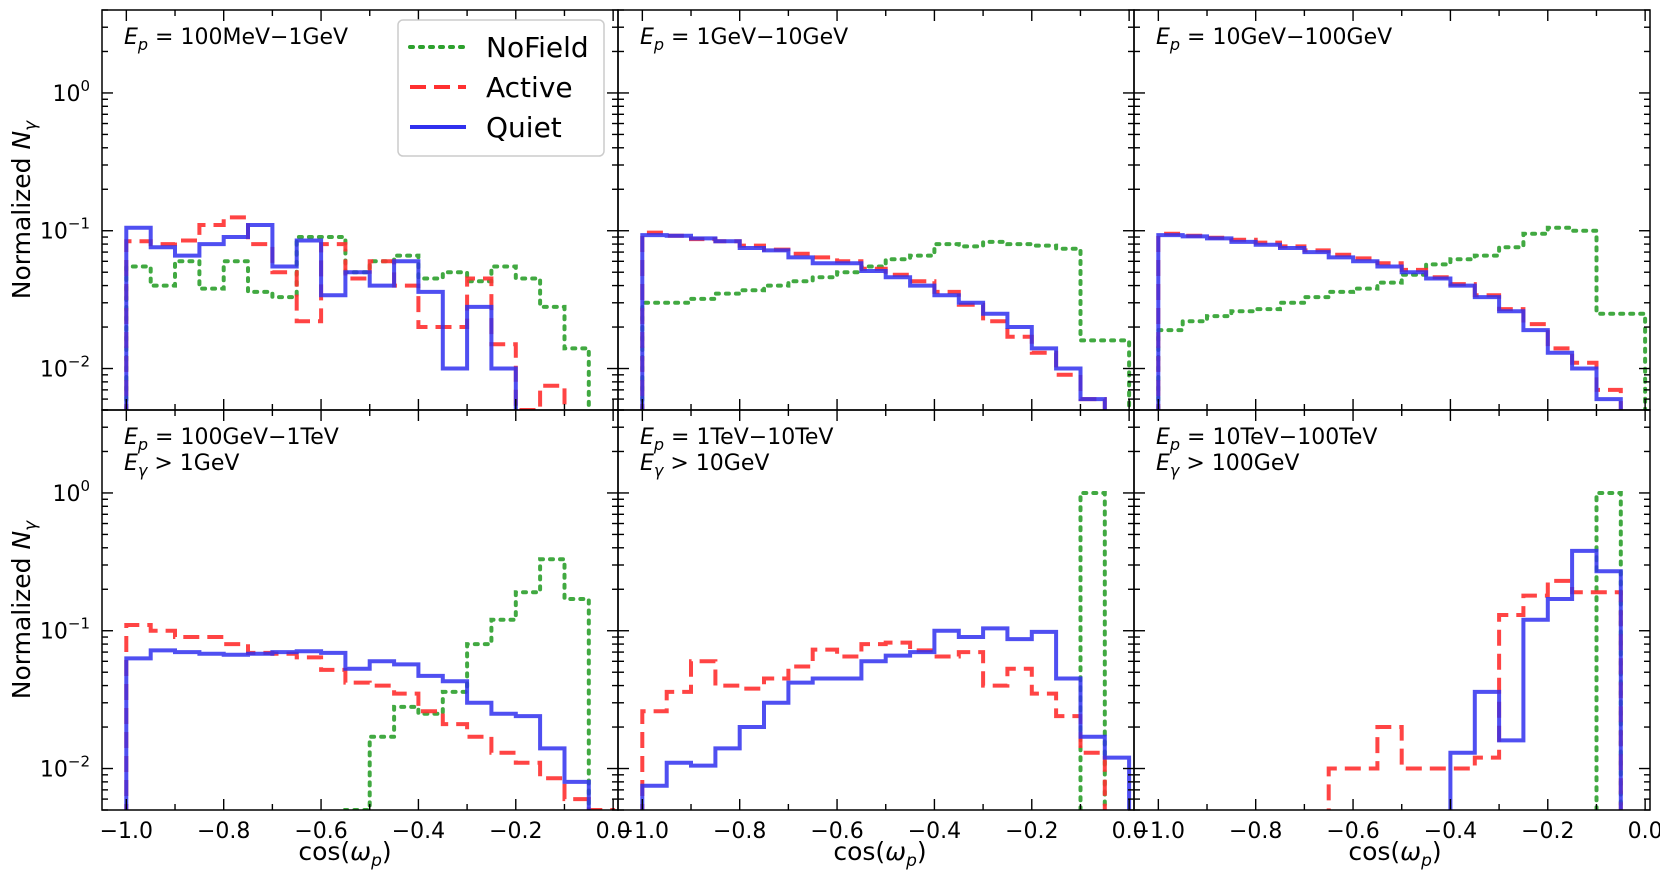 The width and height of the screenshot is (1660, 880). I want to click on panel-title: Ep = 1GeV−10GeV, so click(744, 39).